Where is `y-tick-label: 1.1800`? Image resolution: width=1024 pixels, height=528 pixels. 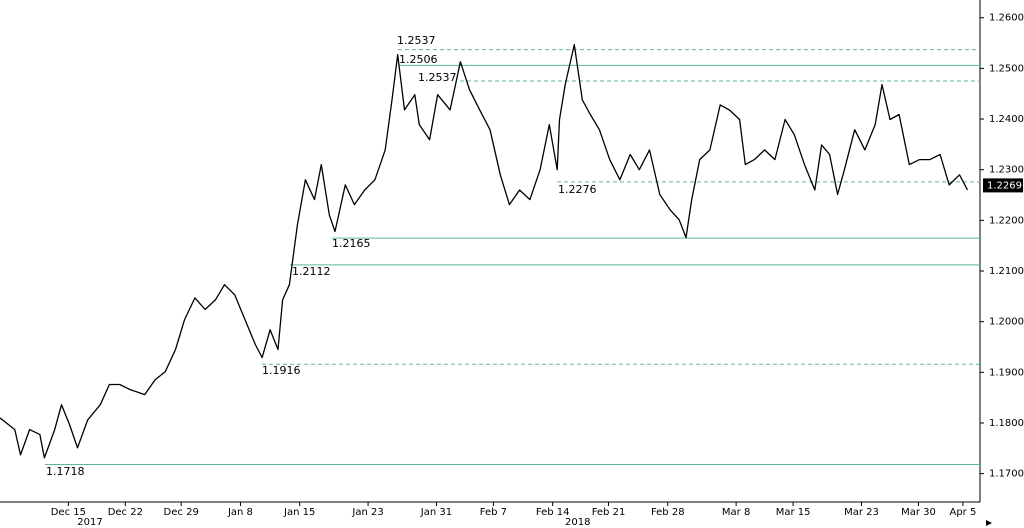
y-tick-label: 1.1800 is located at coordinates (1006, 423).